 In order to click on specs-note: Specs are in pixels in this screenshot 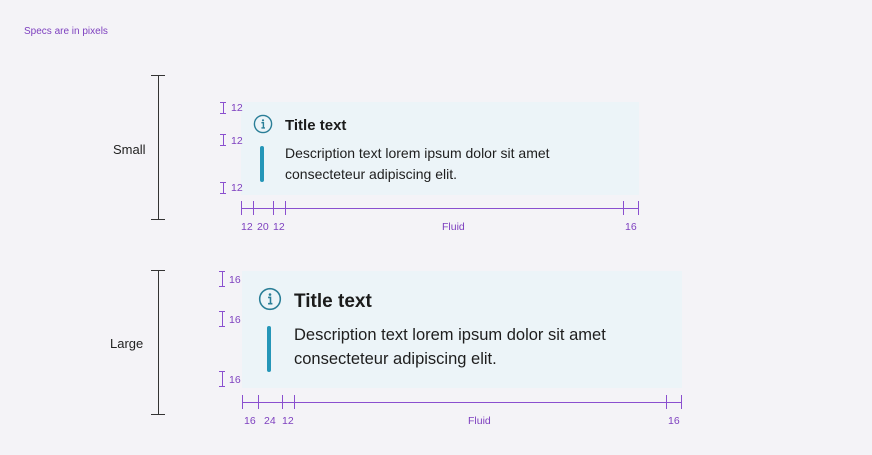, I will do `click(66, 31)`.